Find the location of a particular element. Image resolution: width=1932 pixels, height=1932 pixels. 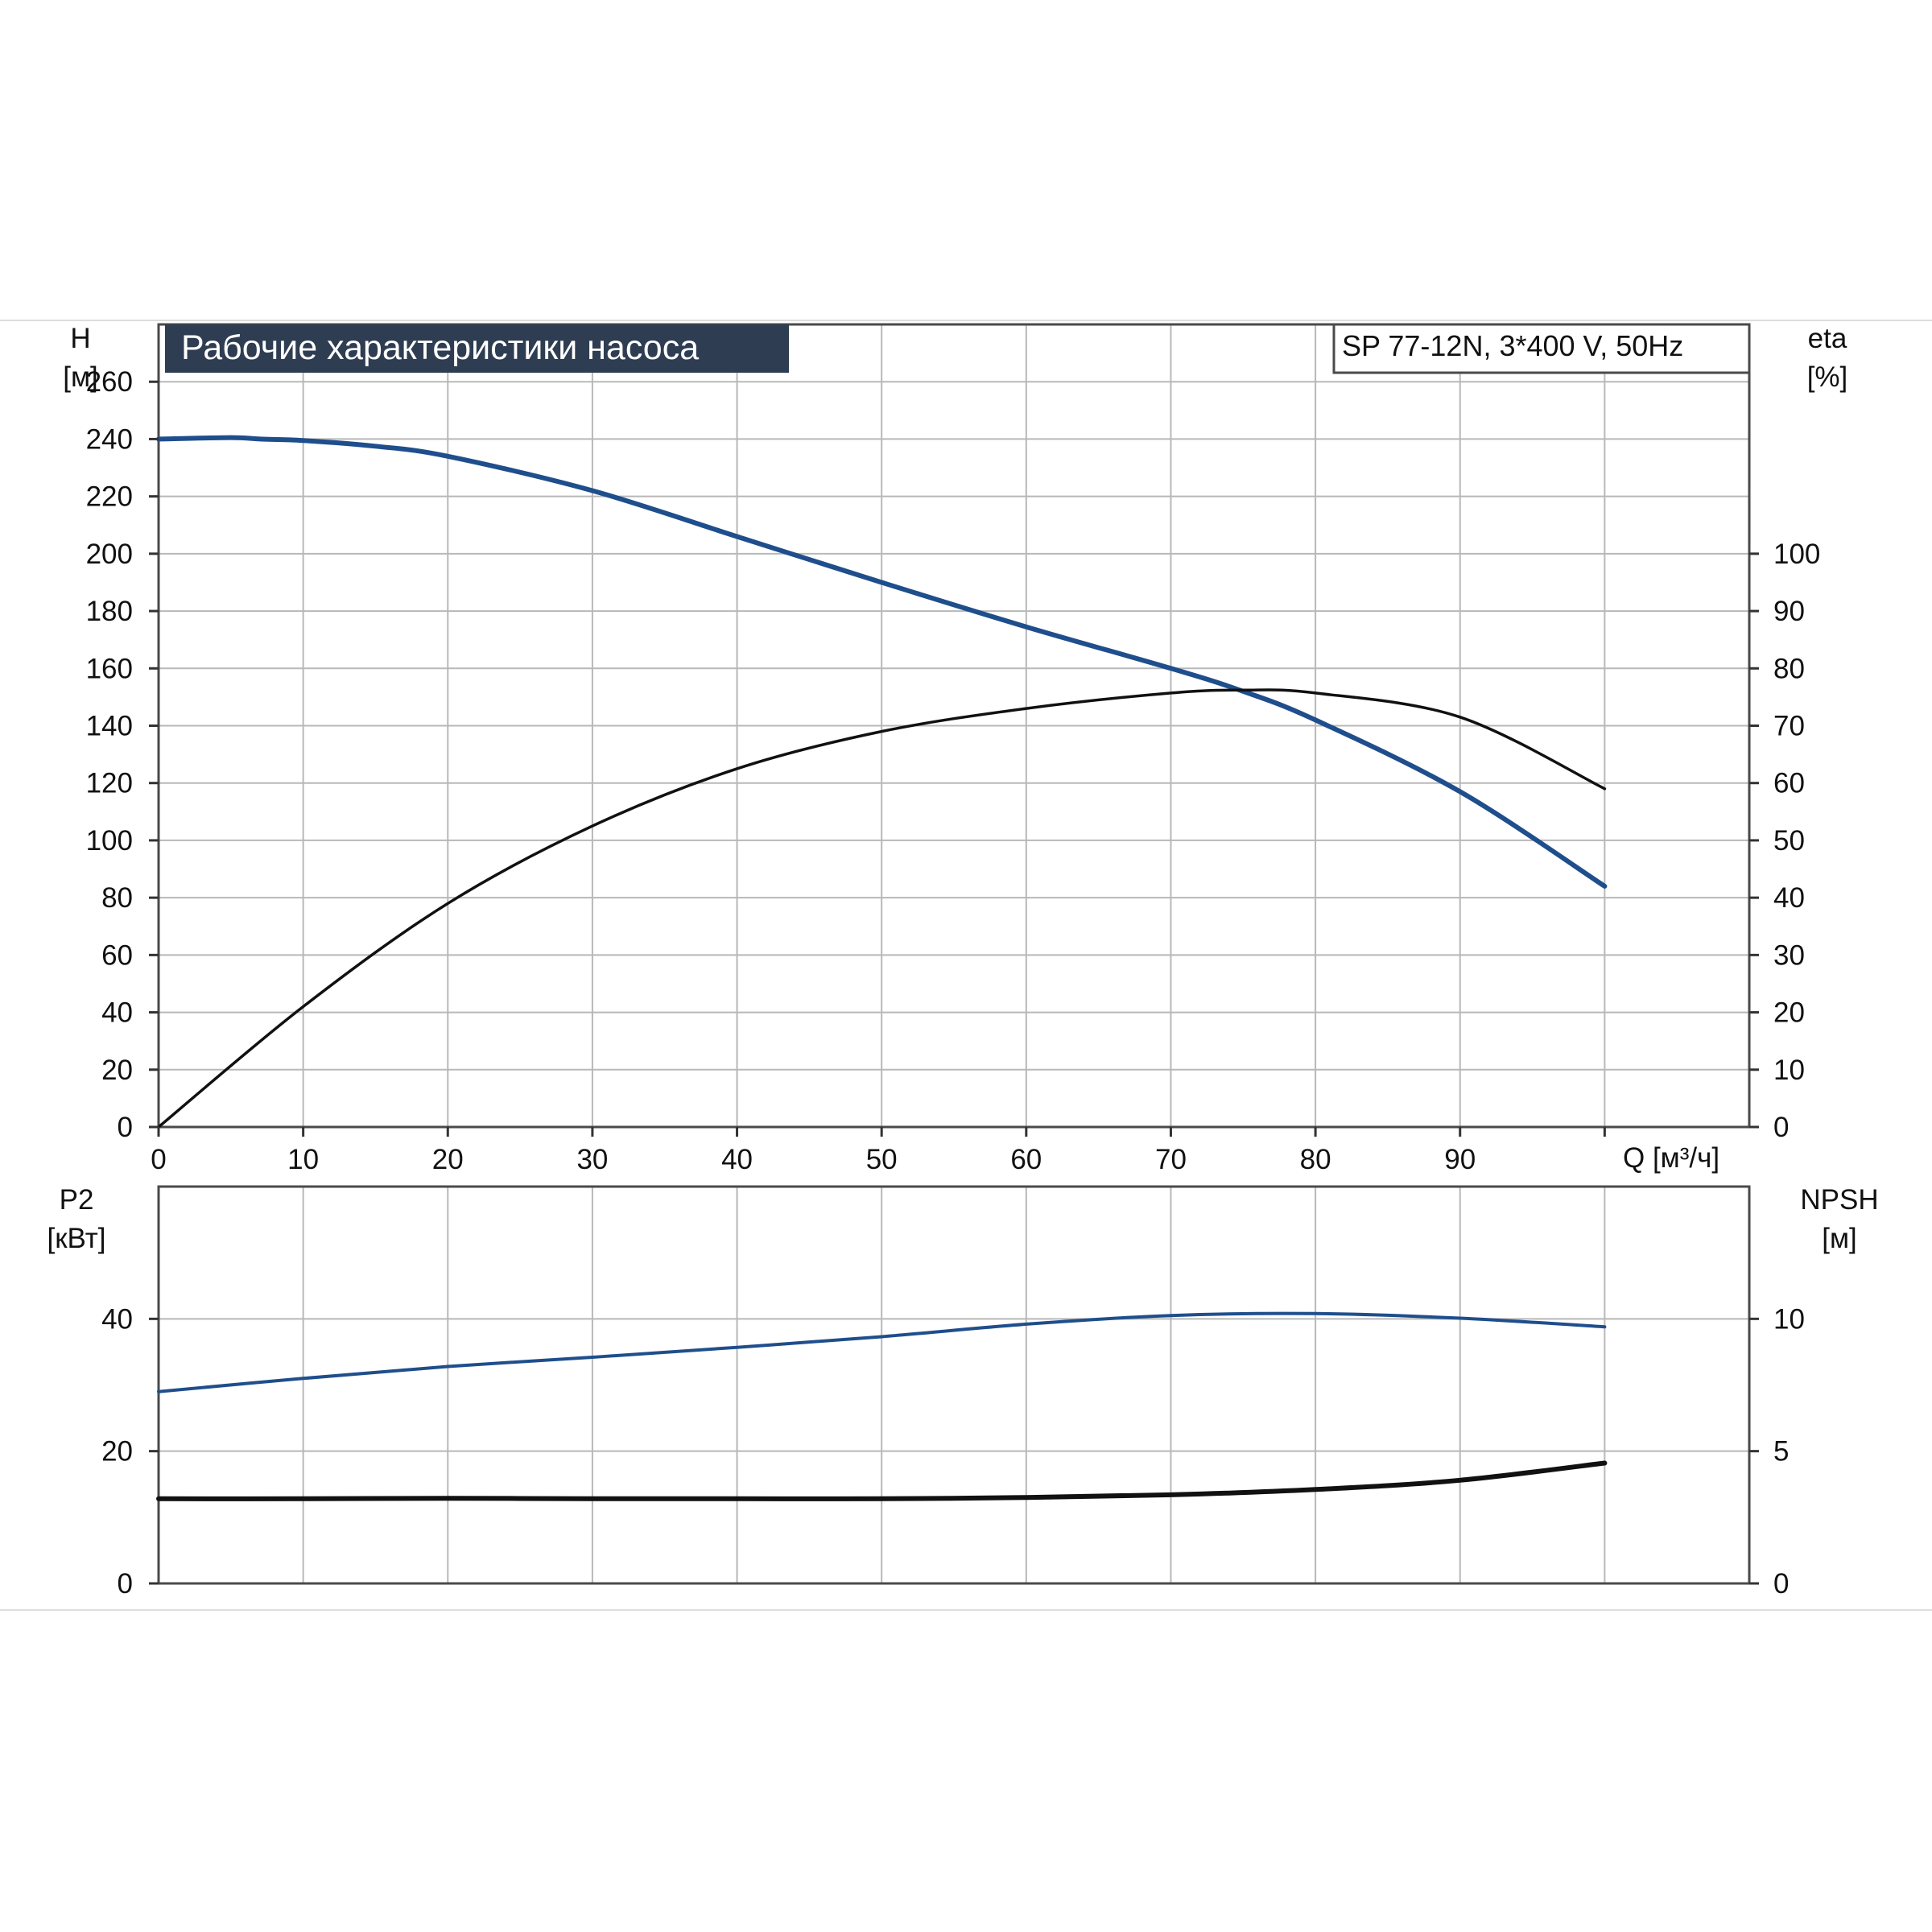

bottom-tick-labels: 0 20 40 0 5 10 is located at coordinates (953, 1451).